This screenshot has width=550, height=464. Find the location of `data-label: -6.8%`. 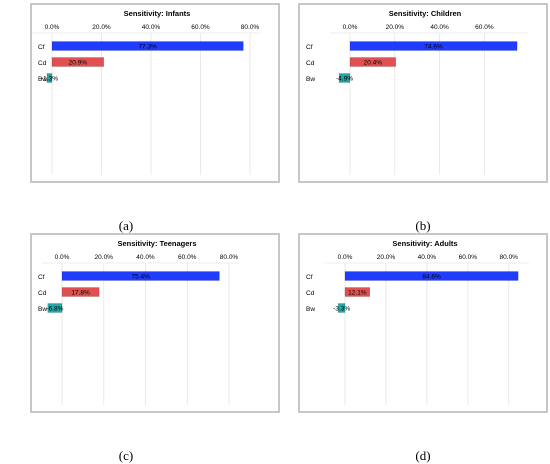

data-label: -6.8% is located at coordinates (54, 309).